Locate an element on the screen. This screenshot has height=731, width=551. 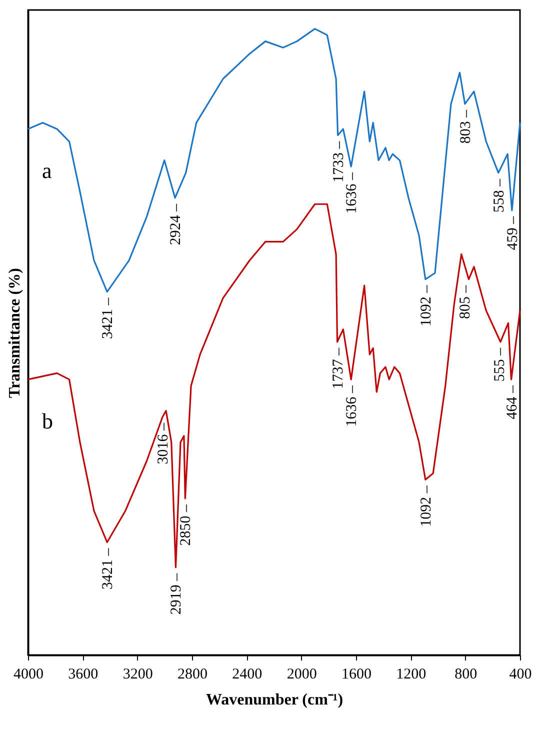
x-tick-label: 400 is located at coordinates (520, 674).